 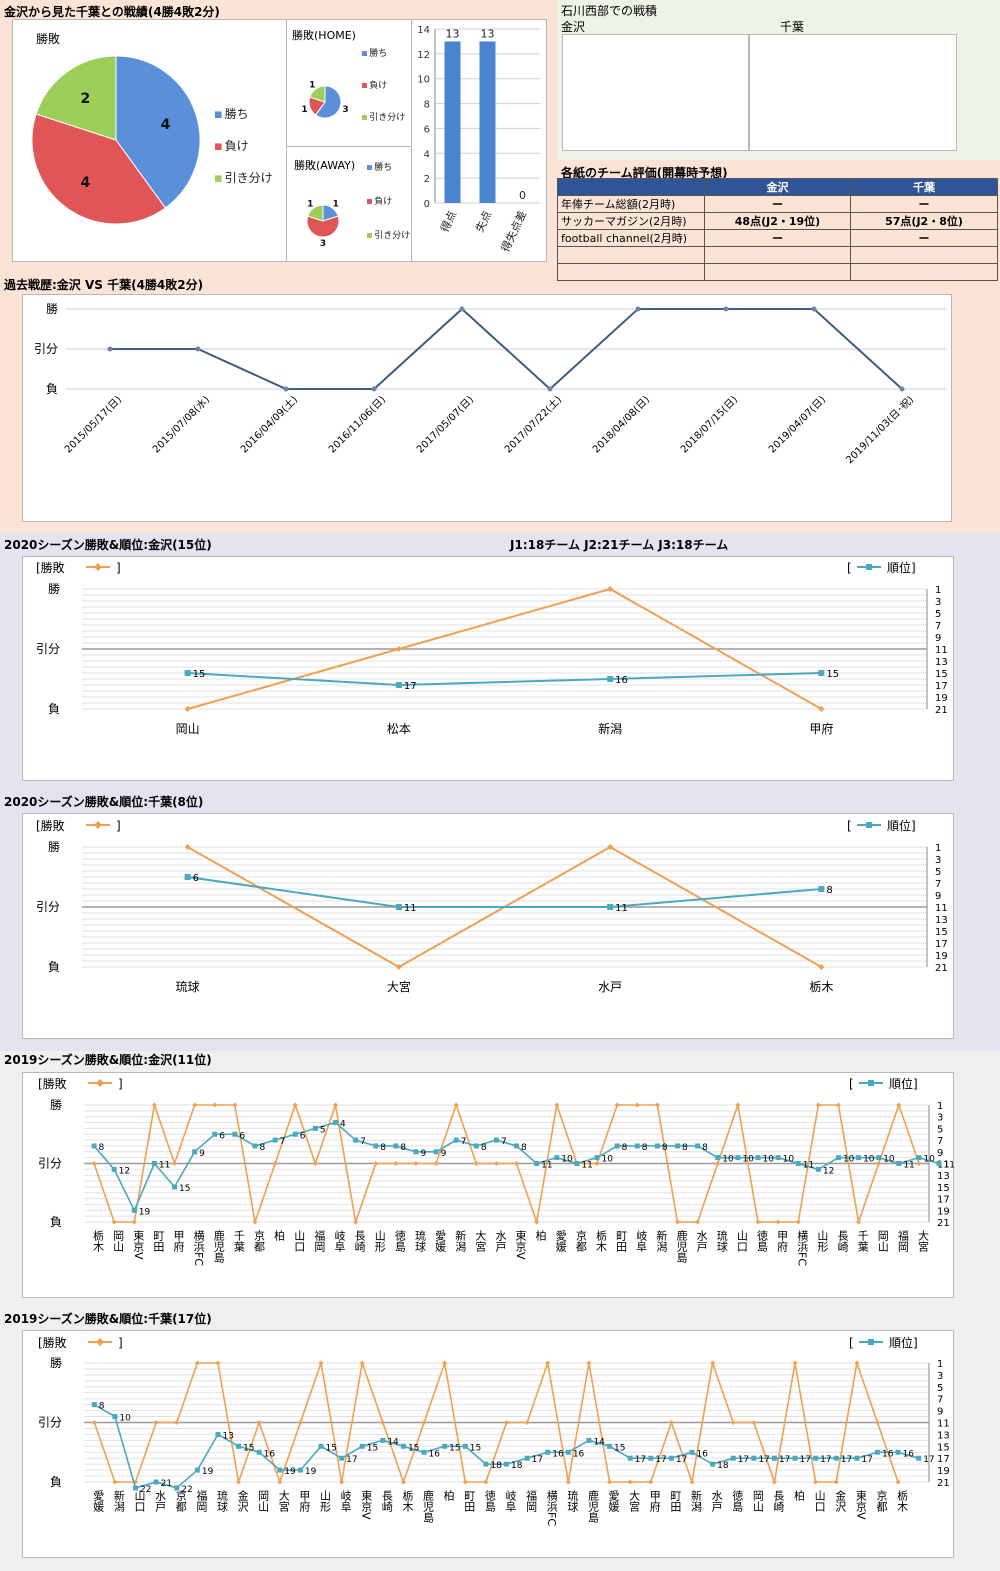 What do you see at coordinates (938, 848) in the screenshot?
I see `rank-tick-label: 1` at bounding box center [938, 848].